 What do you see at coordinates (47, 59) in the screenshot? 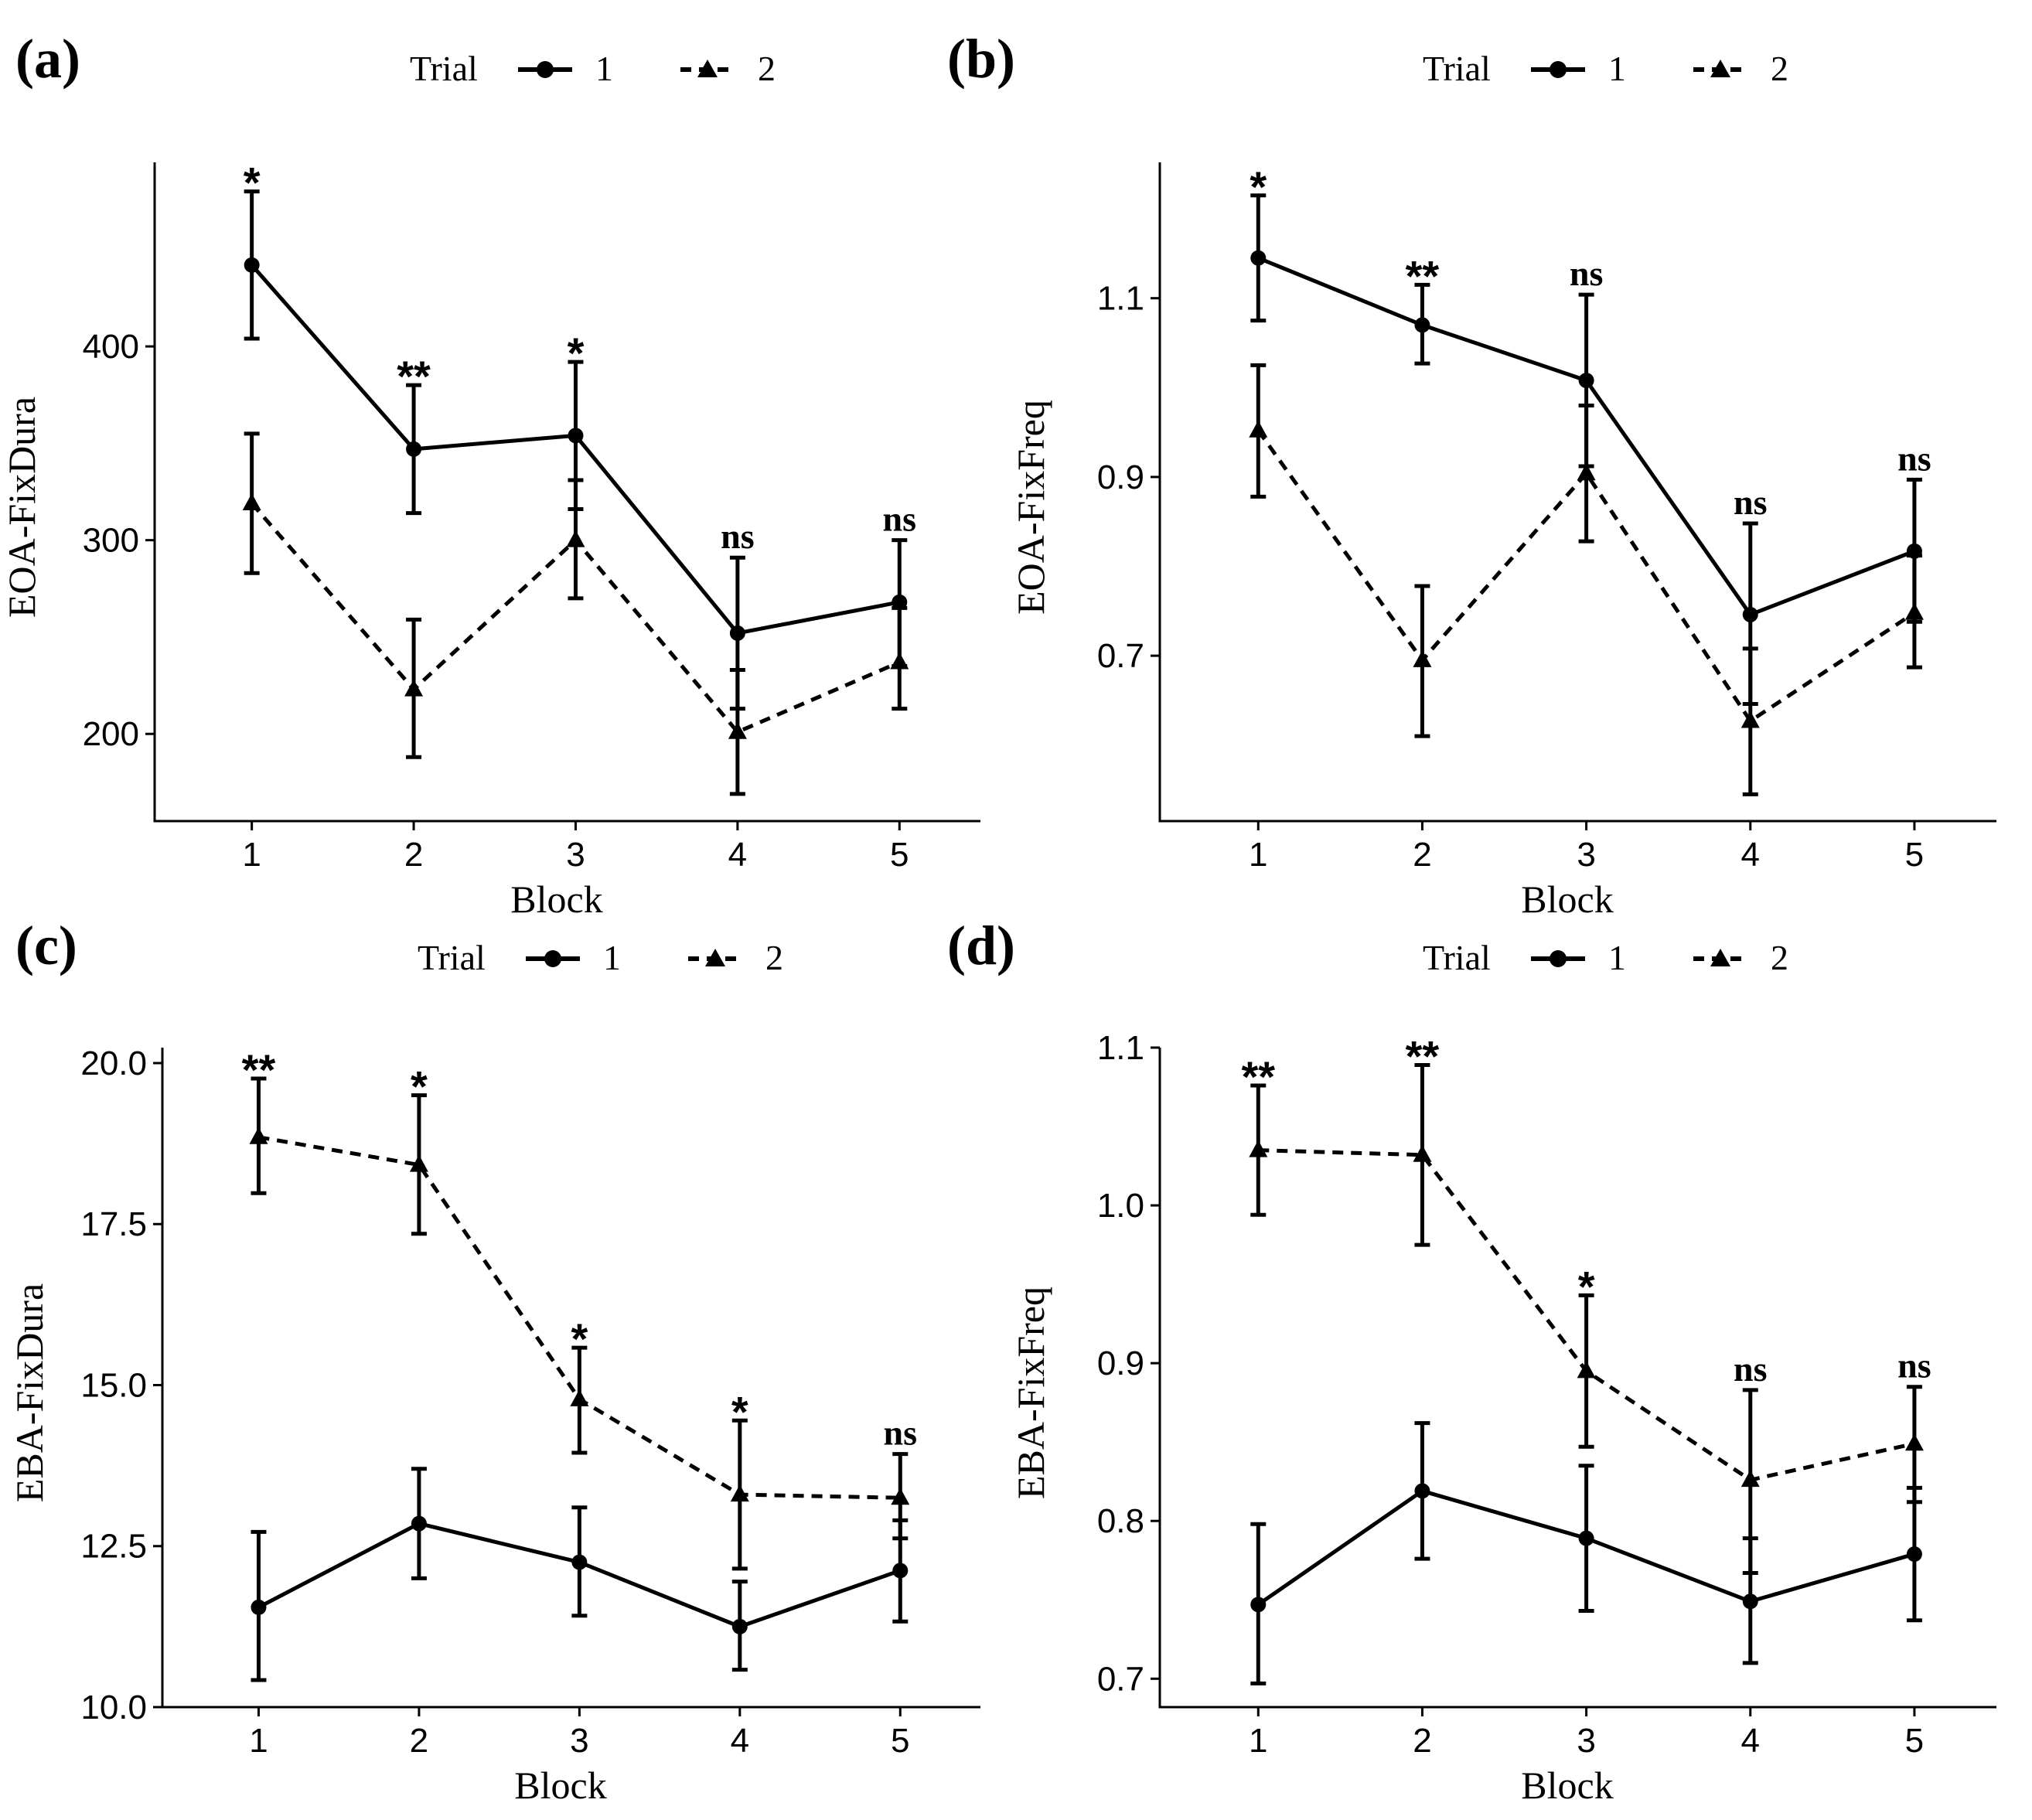
I see `panel-letter: (a)` at bounding box center [47, 59].